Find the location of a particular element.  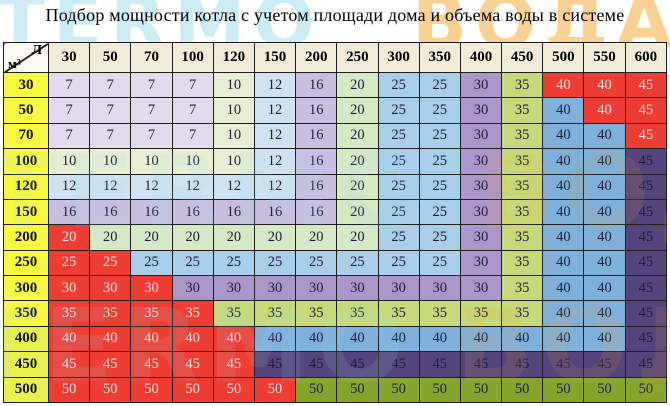

column-header-30: 30 is located at coordinates (69, 57).